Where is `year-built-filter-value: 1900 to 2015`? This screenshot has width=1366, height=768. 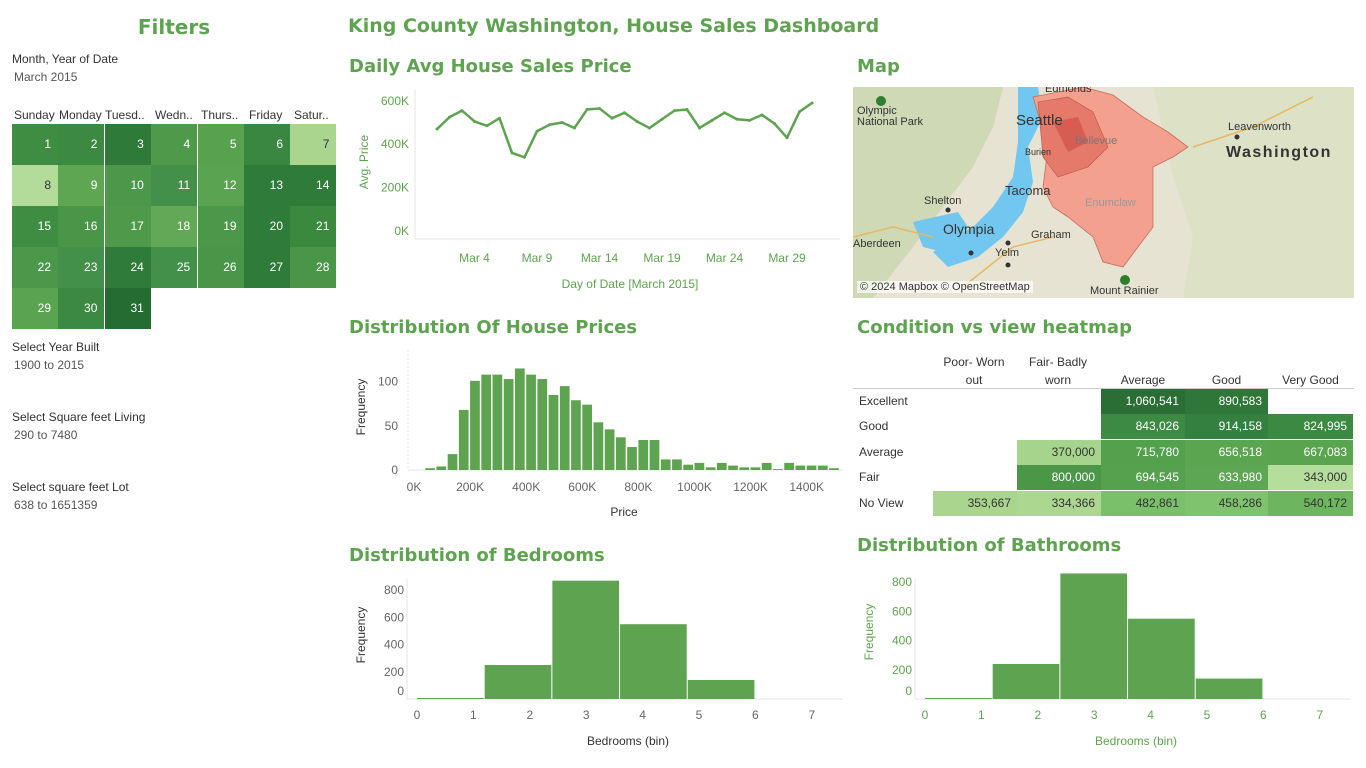
year-built-filter-value: 1900 to 2015 is located at coordinates (49, 365).